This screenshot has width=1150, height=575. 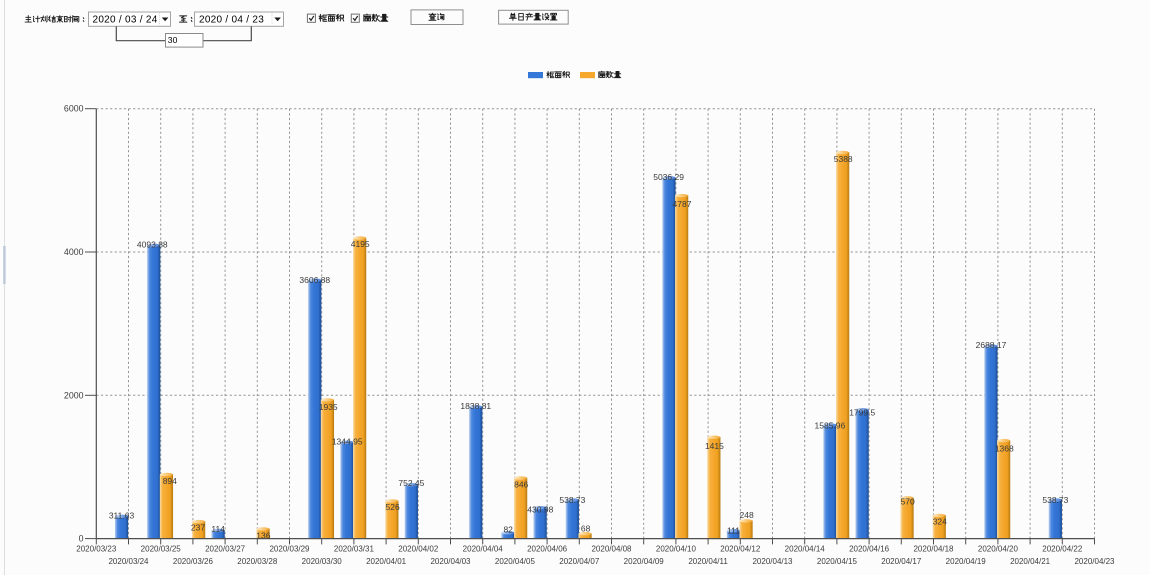 What do you see at coordinates (740, 549) in the screenshot?
I see `svg-text: 2020/04/12` at bounding box center [740, 549].